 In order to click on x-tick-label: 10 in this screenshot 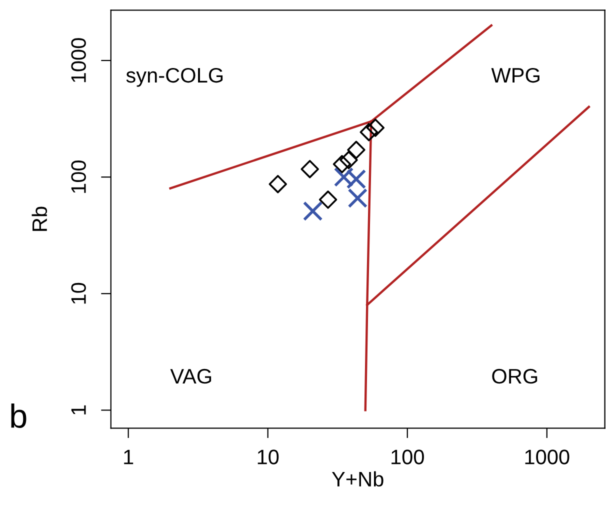, I will do `click(268, 457)`.